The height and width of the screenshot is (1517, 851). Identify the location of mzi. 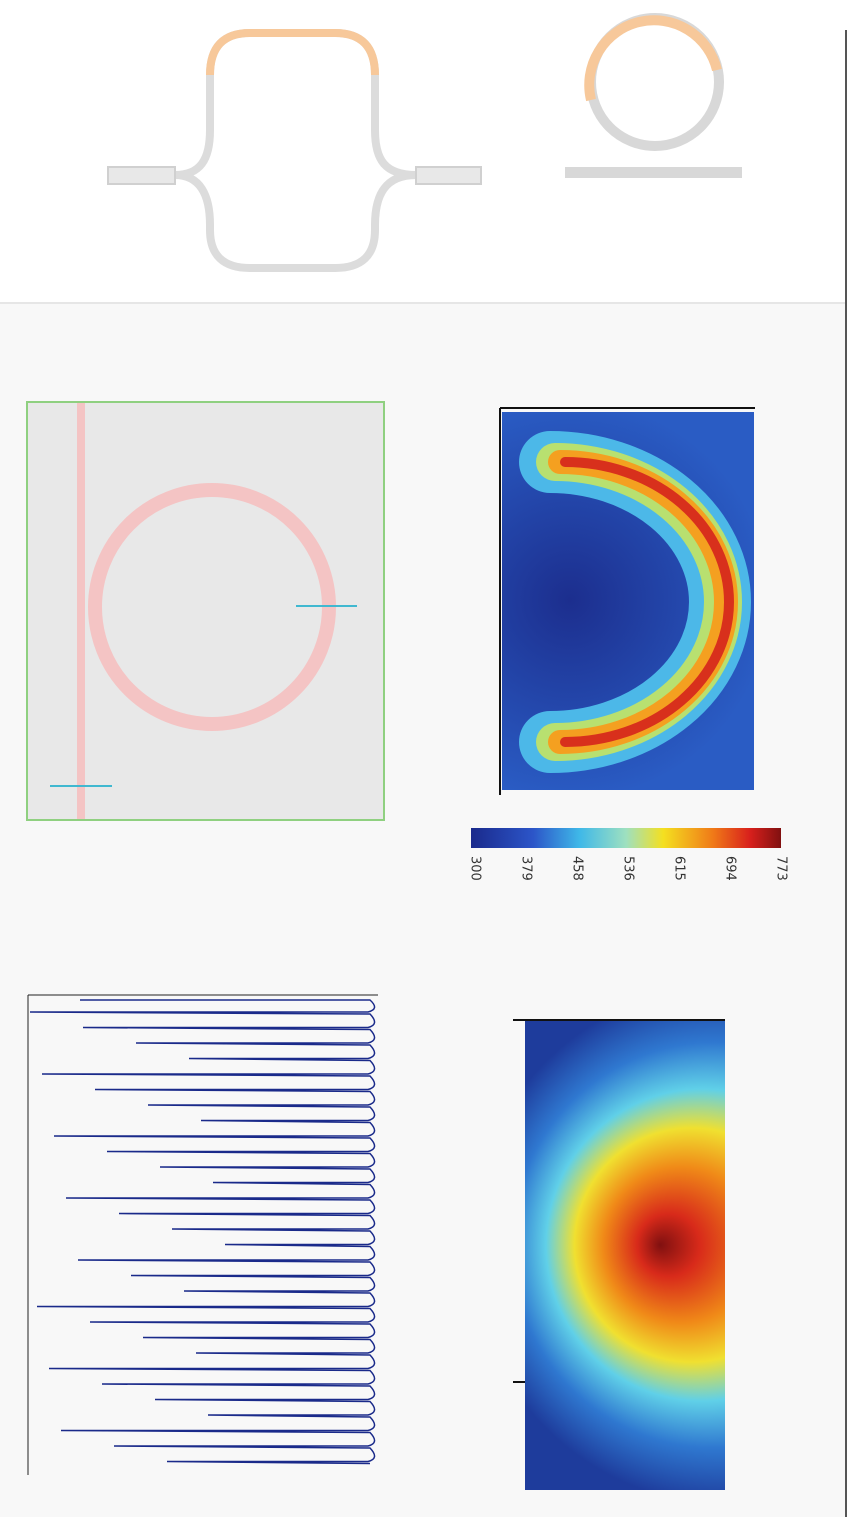
(295, 150).